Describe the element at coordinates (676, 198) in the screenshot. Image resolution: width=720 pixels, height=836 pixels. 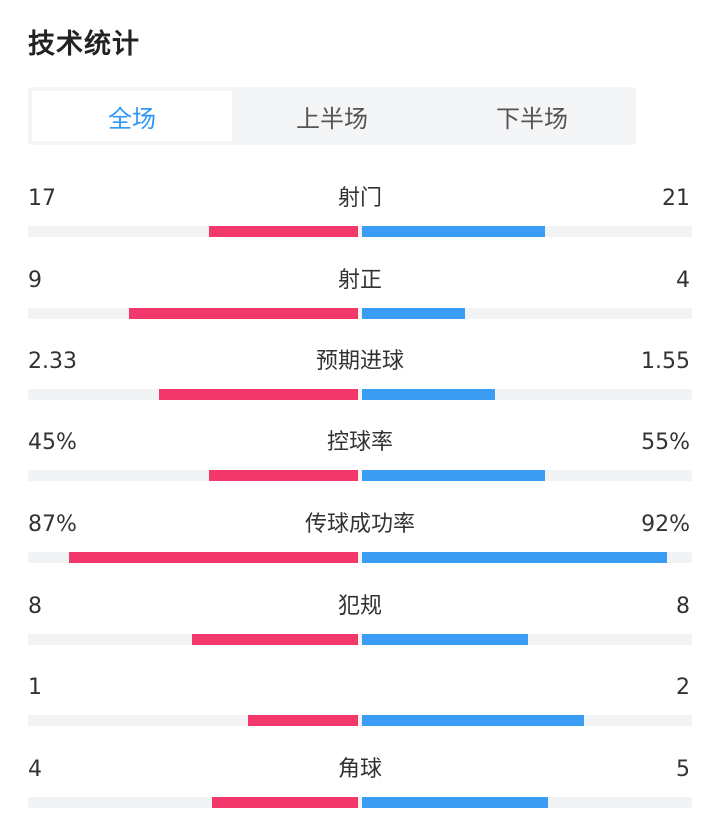
I see `away-value: 21` at that location.